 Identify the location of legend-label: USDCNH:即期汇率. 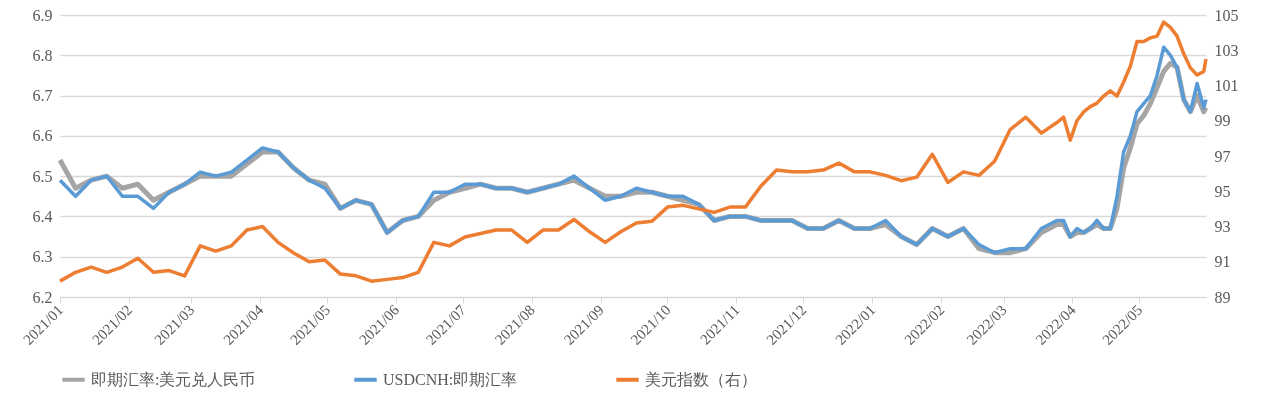
(450, 379).